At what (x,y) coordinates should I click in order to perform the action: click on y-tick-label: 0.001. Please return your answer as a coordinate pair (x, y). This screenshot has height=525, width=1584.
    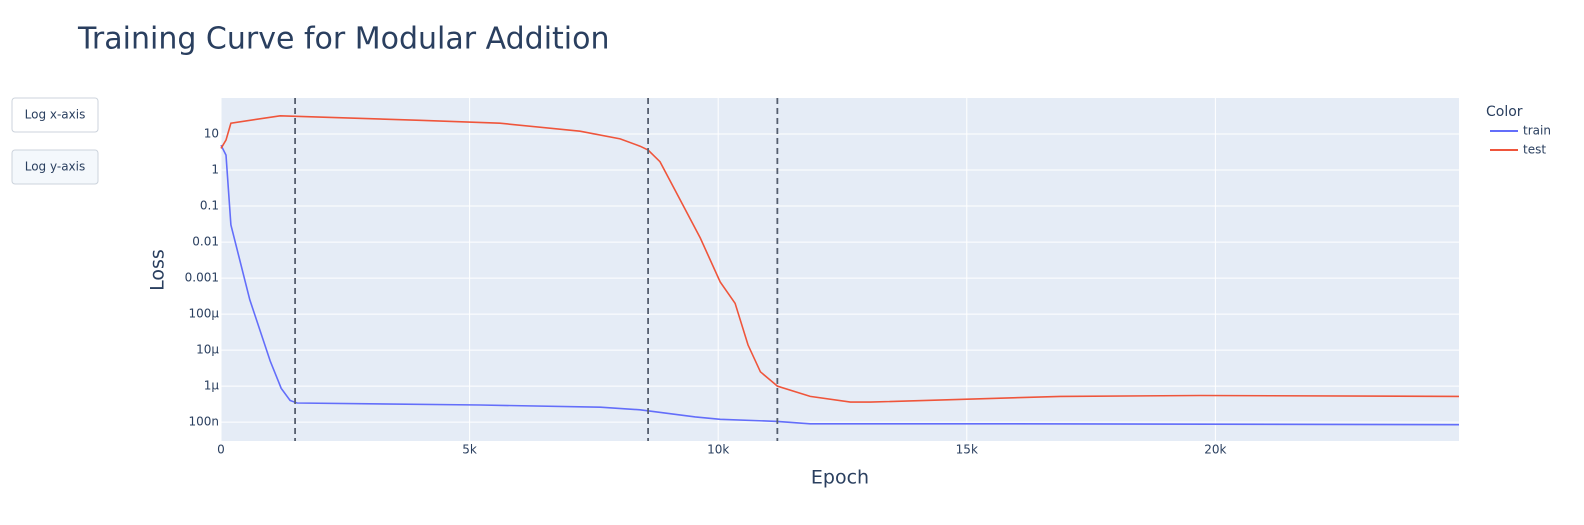
    Looking at the image, I should click on (202, 278).